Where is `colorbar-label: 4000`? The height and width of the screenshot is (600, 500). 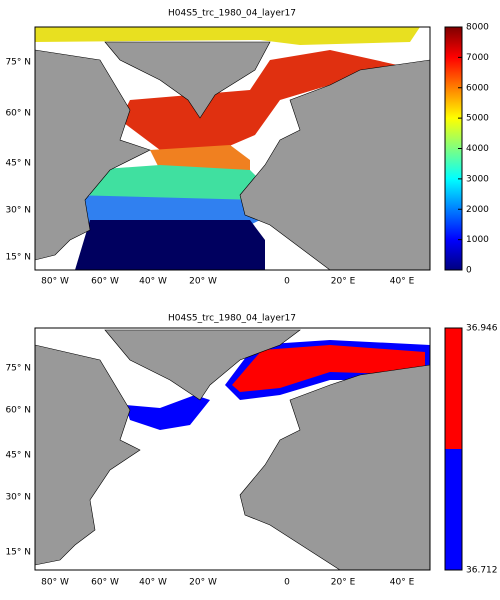
colorbar-label: 4000 is located at coordinates (477, 149).